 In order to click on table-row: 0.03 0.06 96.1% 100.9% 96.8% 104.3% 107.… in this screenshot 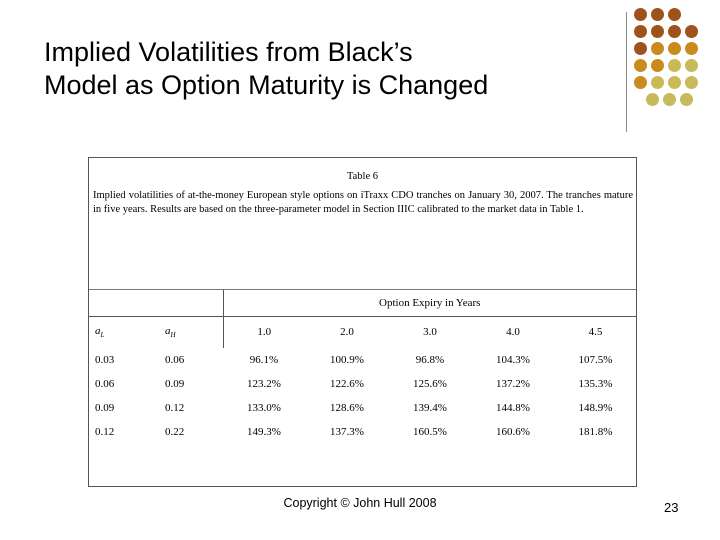, I will do `click(362, 360)`.